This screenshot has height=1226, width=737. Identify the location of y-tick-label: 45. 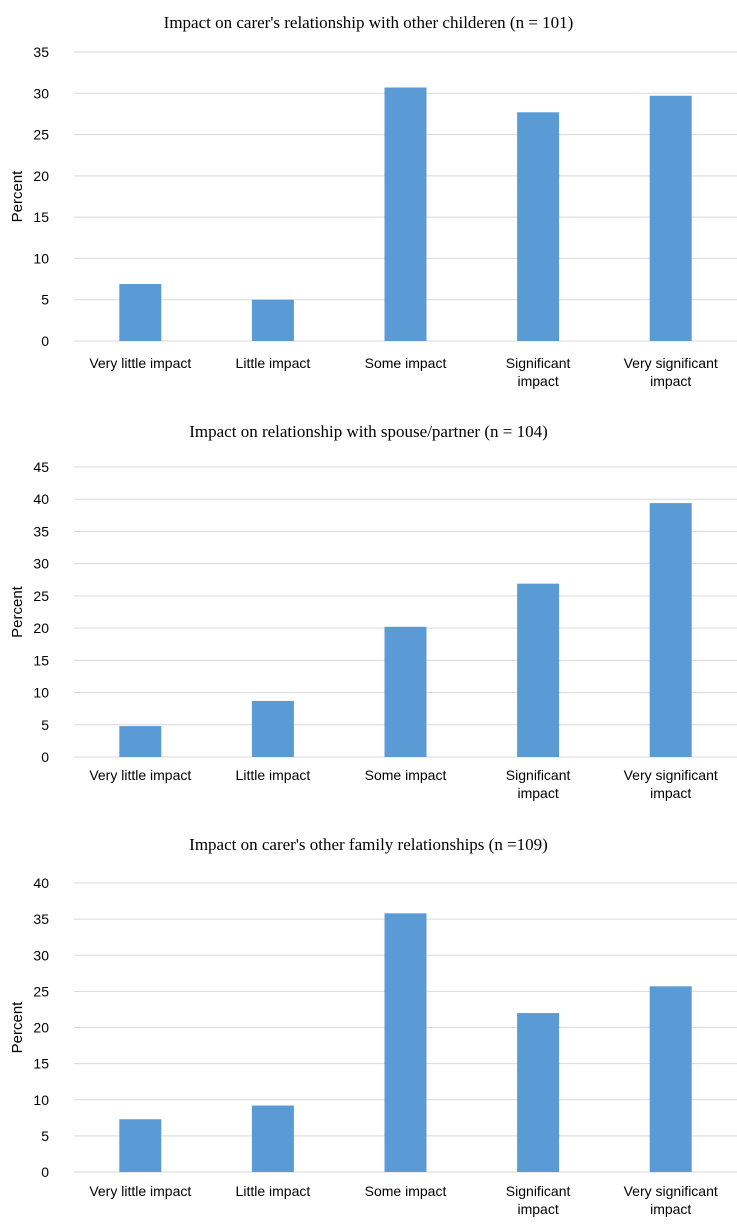
(41, 467).